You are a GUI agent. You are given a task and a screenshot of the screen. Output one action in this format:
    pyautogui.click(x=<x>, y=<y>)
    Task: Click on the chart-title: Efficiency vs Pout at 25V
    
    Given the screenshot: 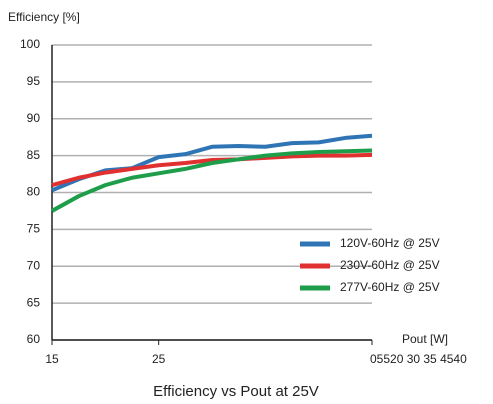 What is the action you would take?
    pyautogui.click(x=236, y=391)
    